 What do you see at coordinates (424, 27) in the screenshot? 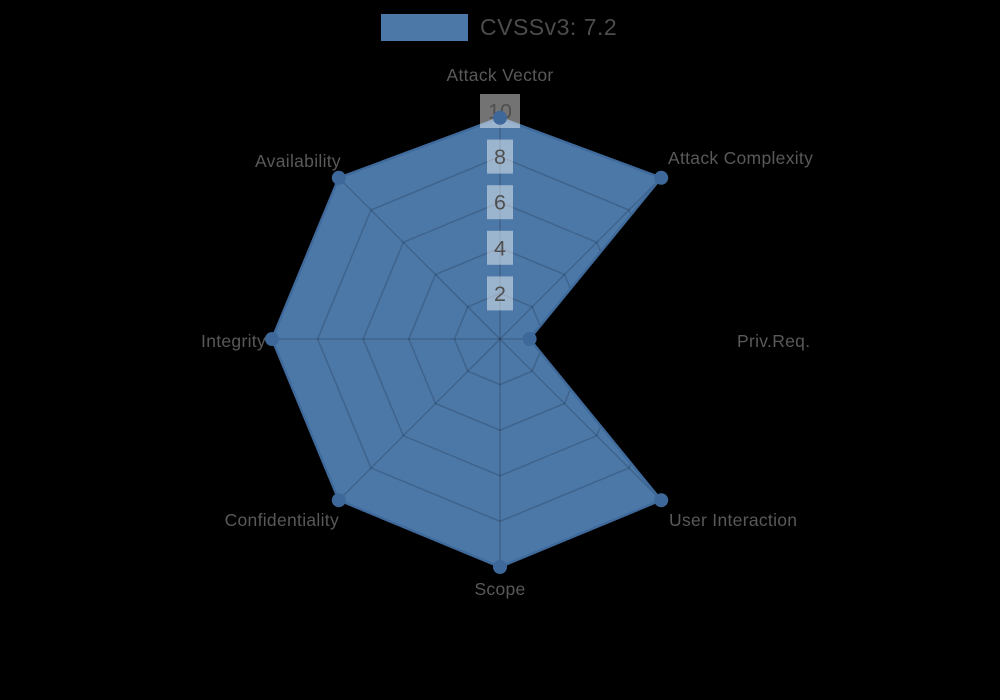
I see `legend-swatch` at bounding box center [424, 27].